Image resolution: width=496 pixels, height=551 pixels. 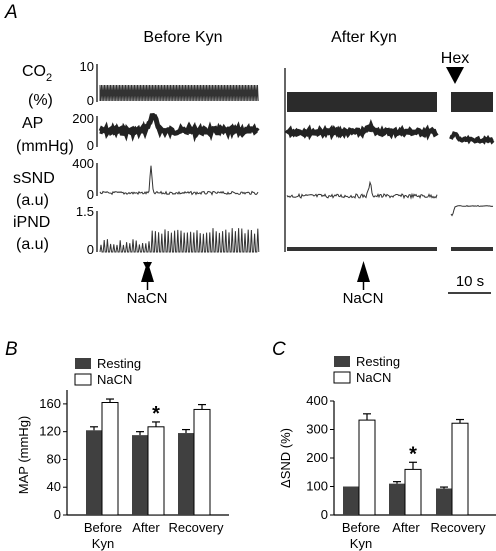 What do you see at coordinates (317, 400) in the screenshot?
I see `y-tick-label: 400` at bounding box center [317, 400].